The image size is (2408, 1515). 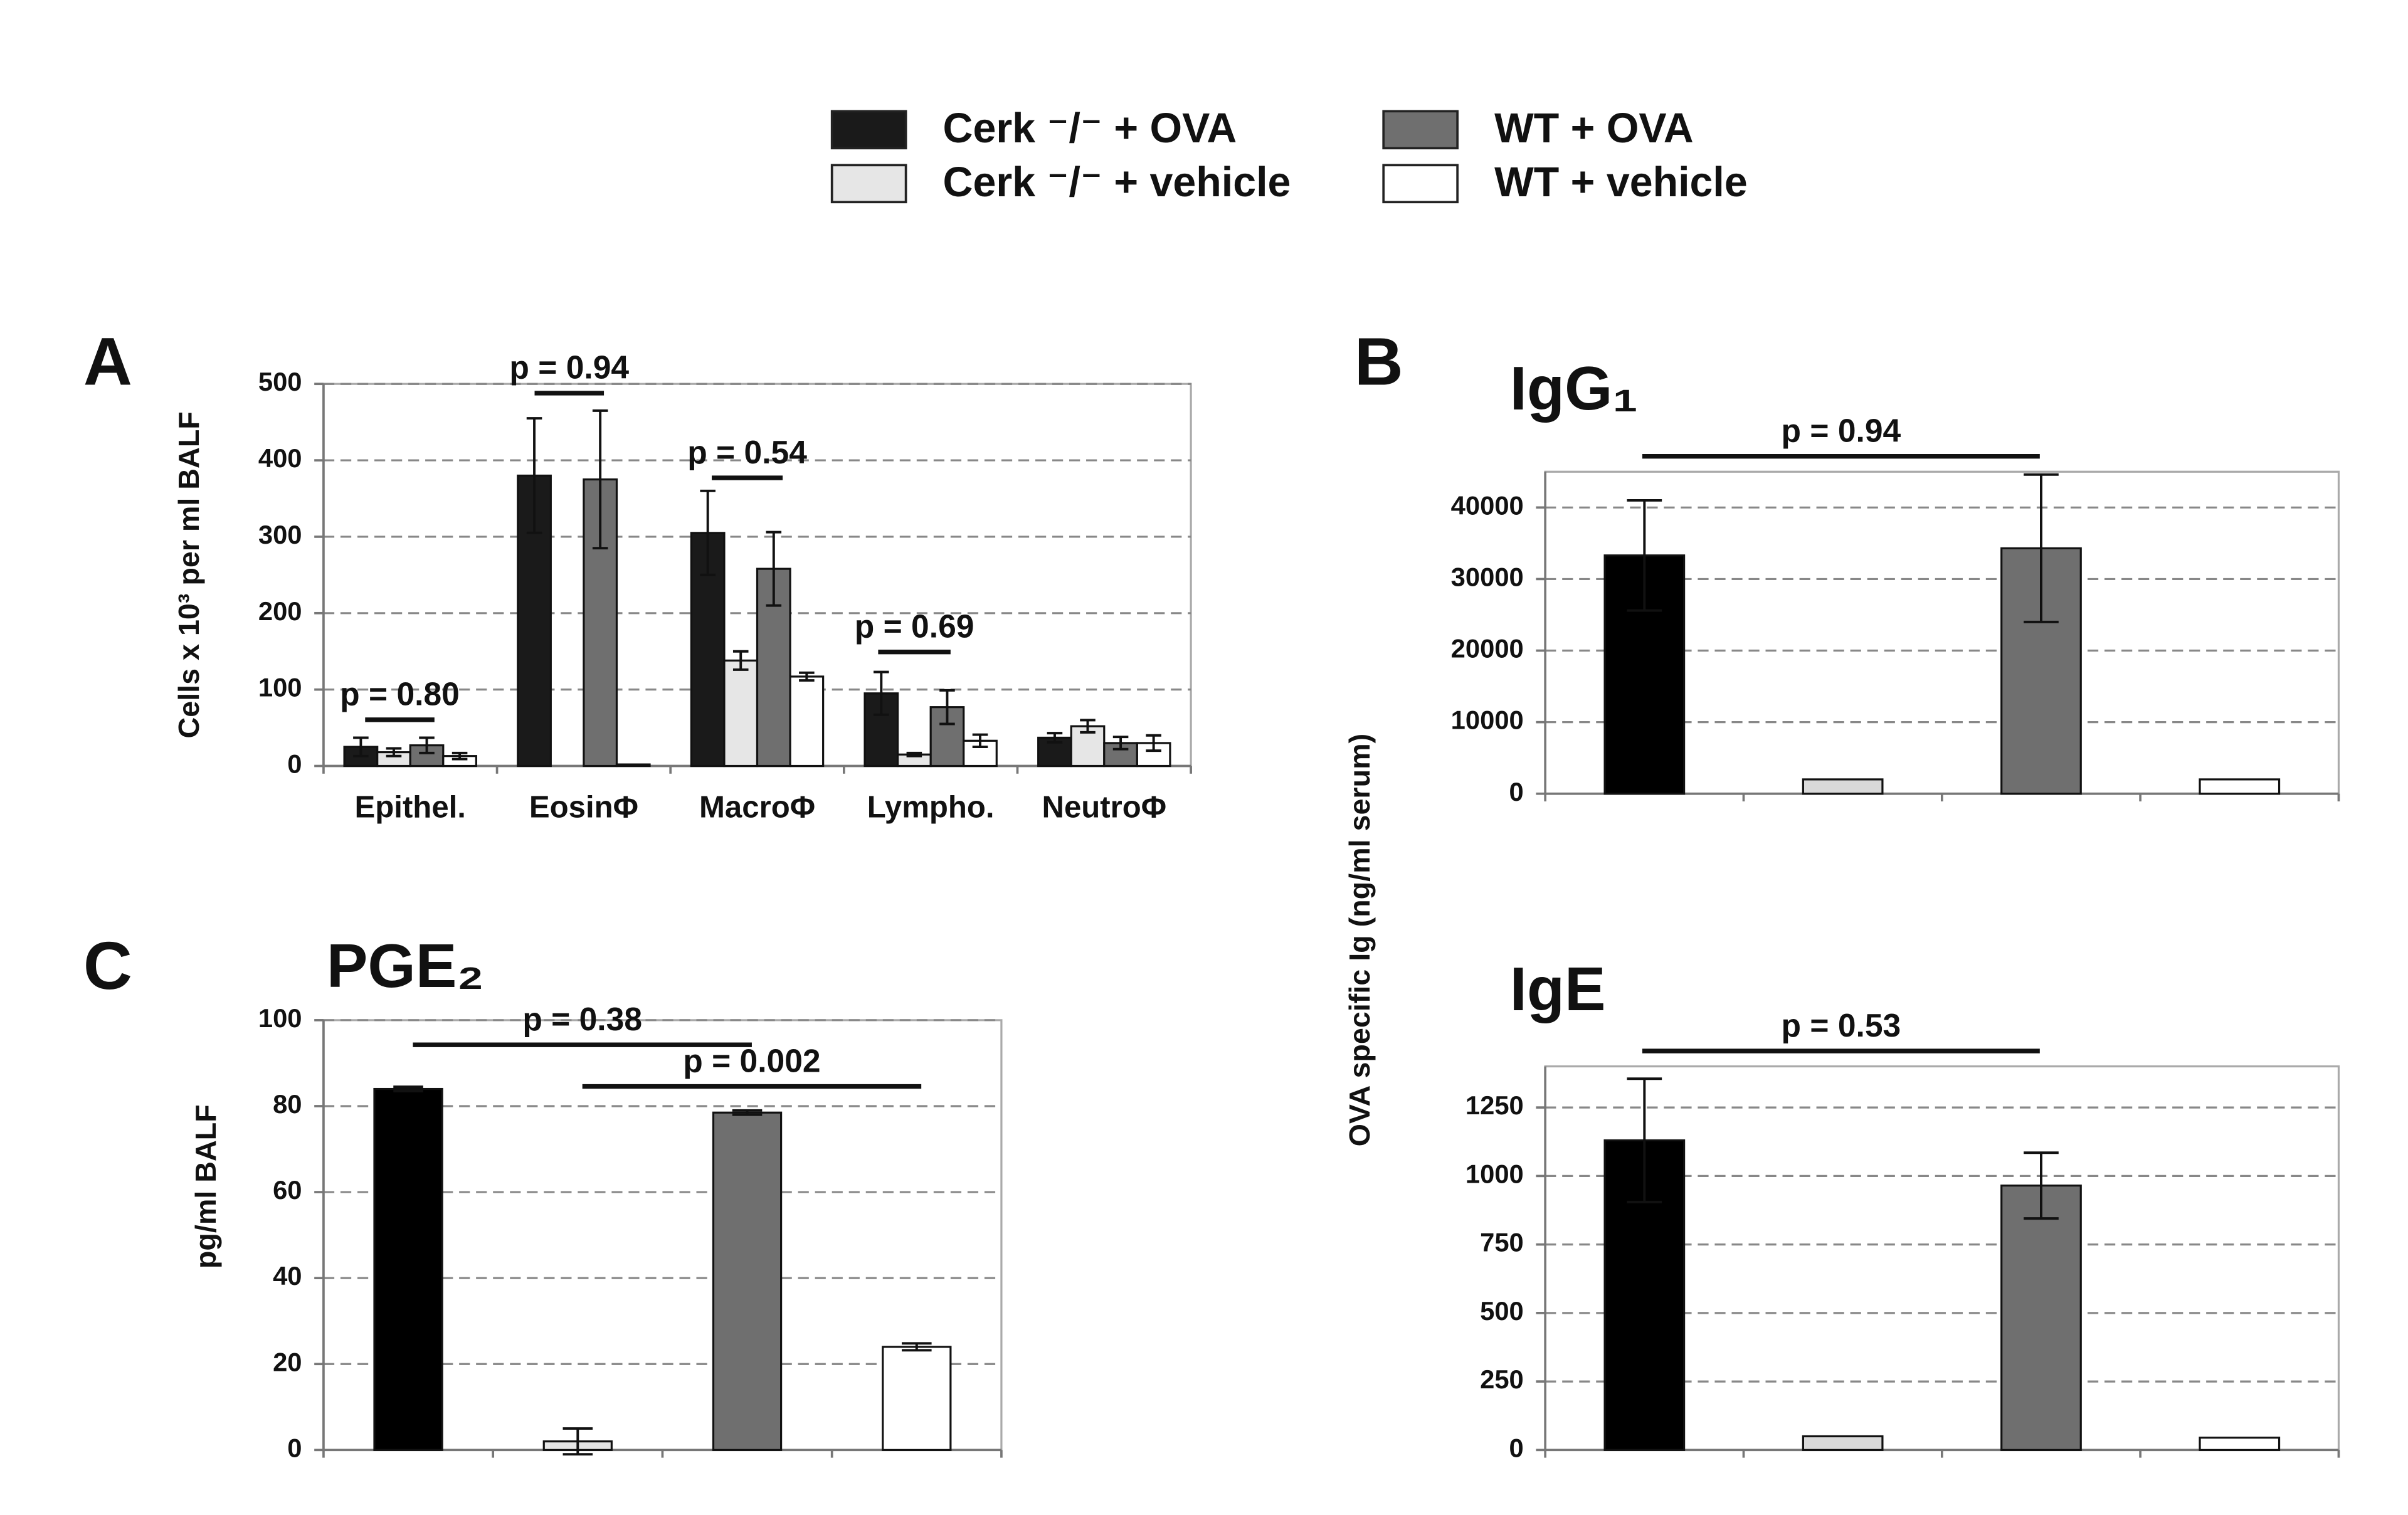 What do you see at coordinates (107, 965) in the screenshot?
I see `panel-label: C` at bounding box center [107, 965].